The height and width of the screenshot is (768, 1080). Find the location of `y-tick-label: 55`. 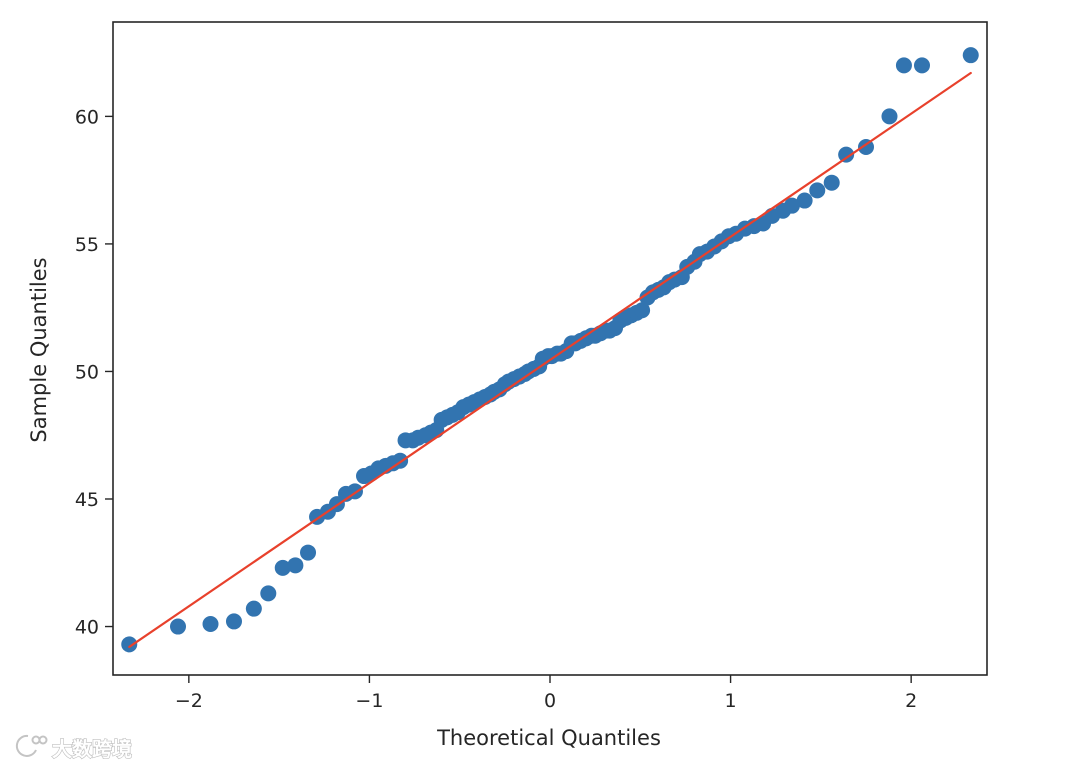

y-tick-label: 55 is located at coordinates (87, 245).